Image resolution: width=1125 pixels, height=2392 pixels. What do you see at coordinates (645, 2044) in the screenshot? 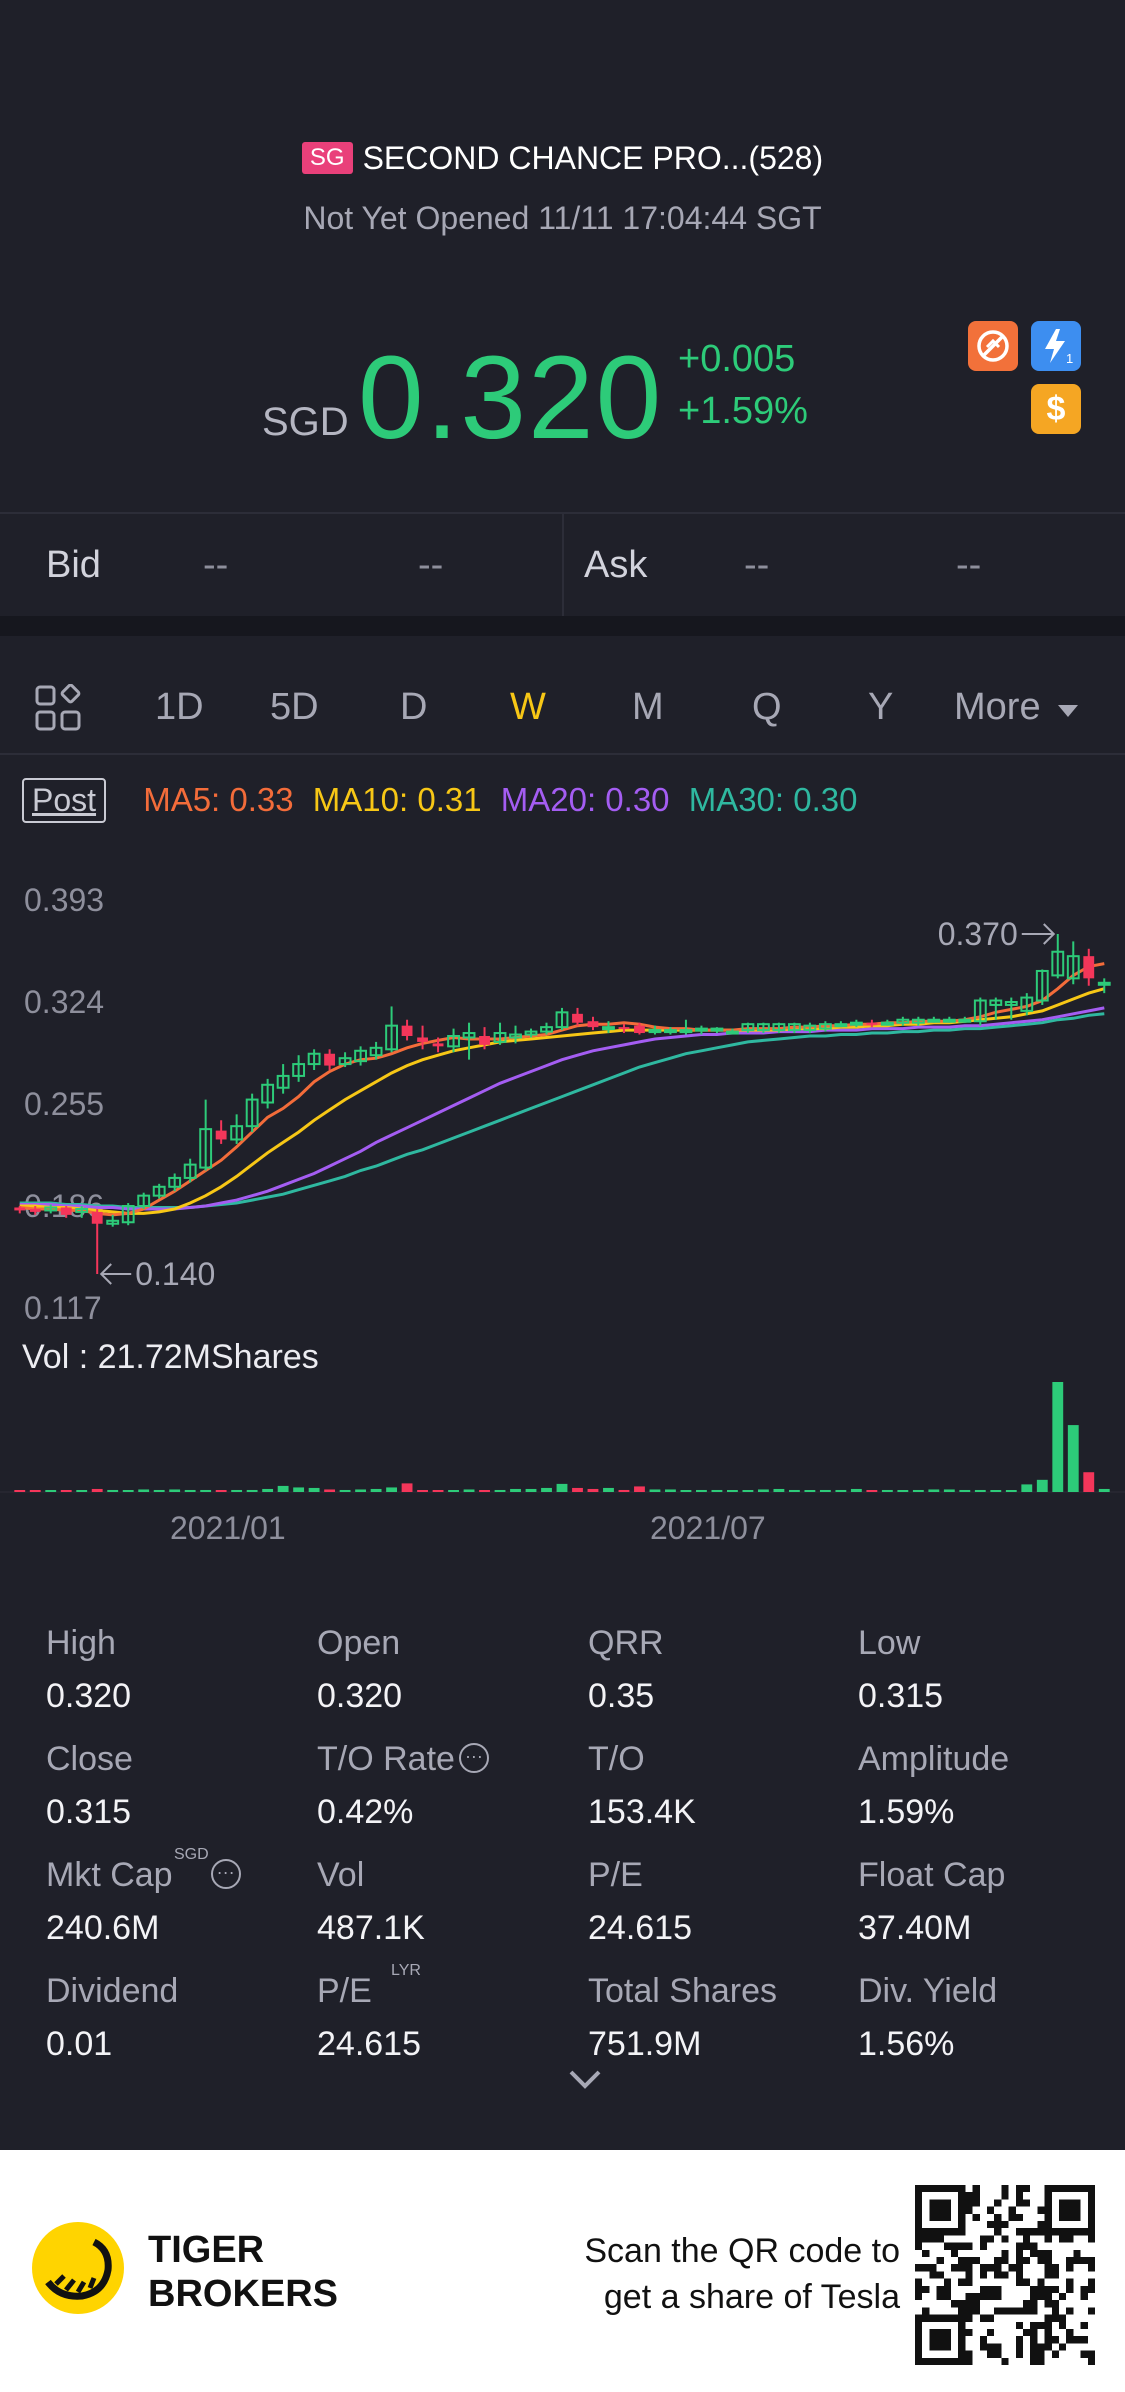
I see `stat-value: 751.9M` at bounding box center [645, 2044].